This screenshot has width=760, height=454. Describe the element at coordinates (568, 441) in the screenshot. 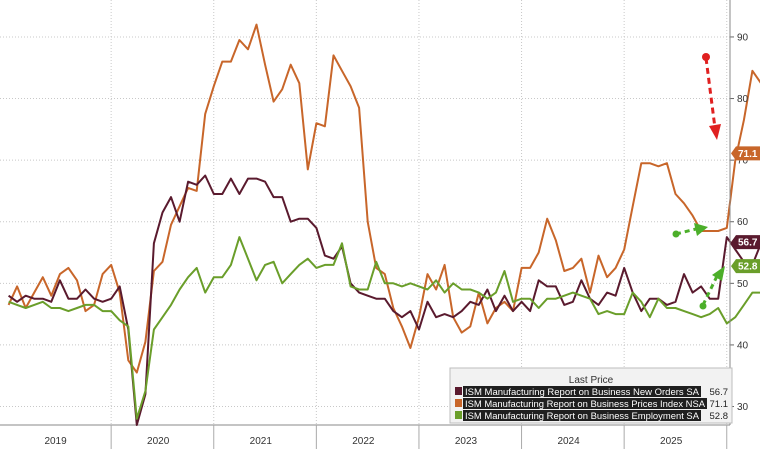

I see `xtick-label-2024: 2024` at that location.